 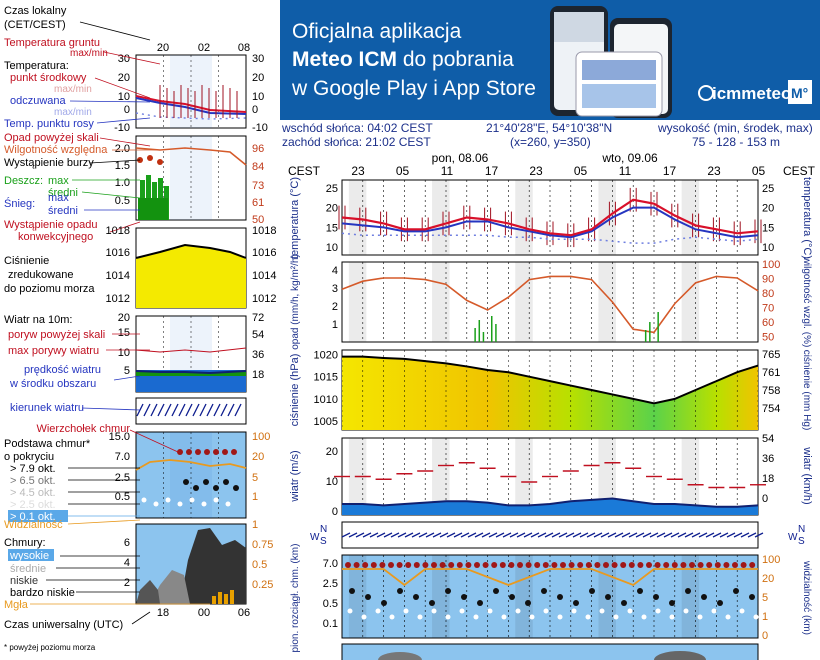 I want to click on humidity-line, so click(x=550, y=304).